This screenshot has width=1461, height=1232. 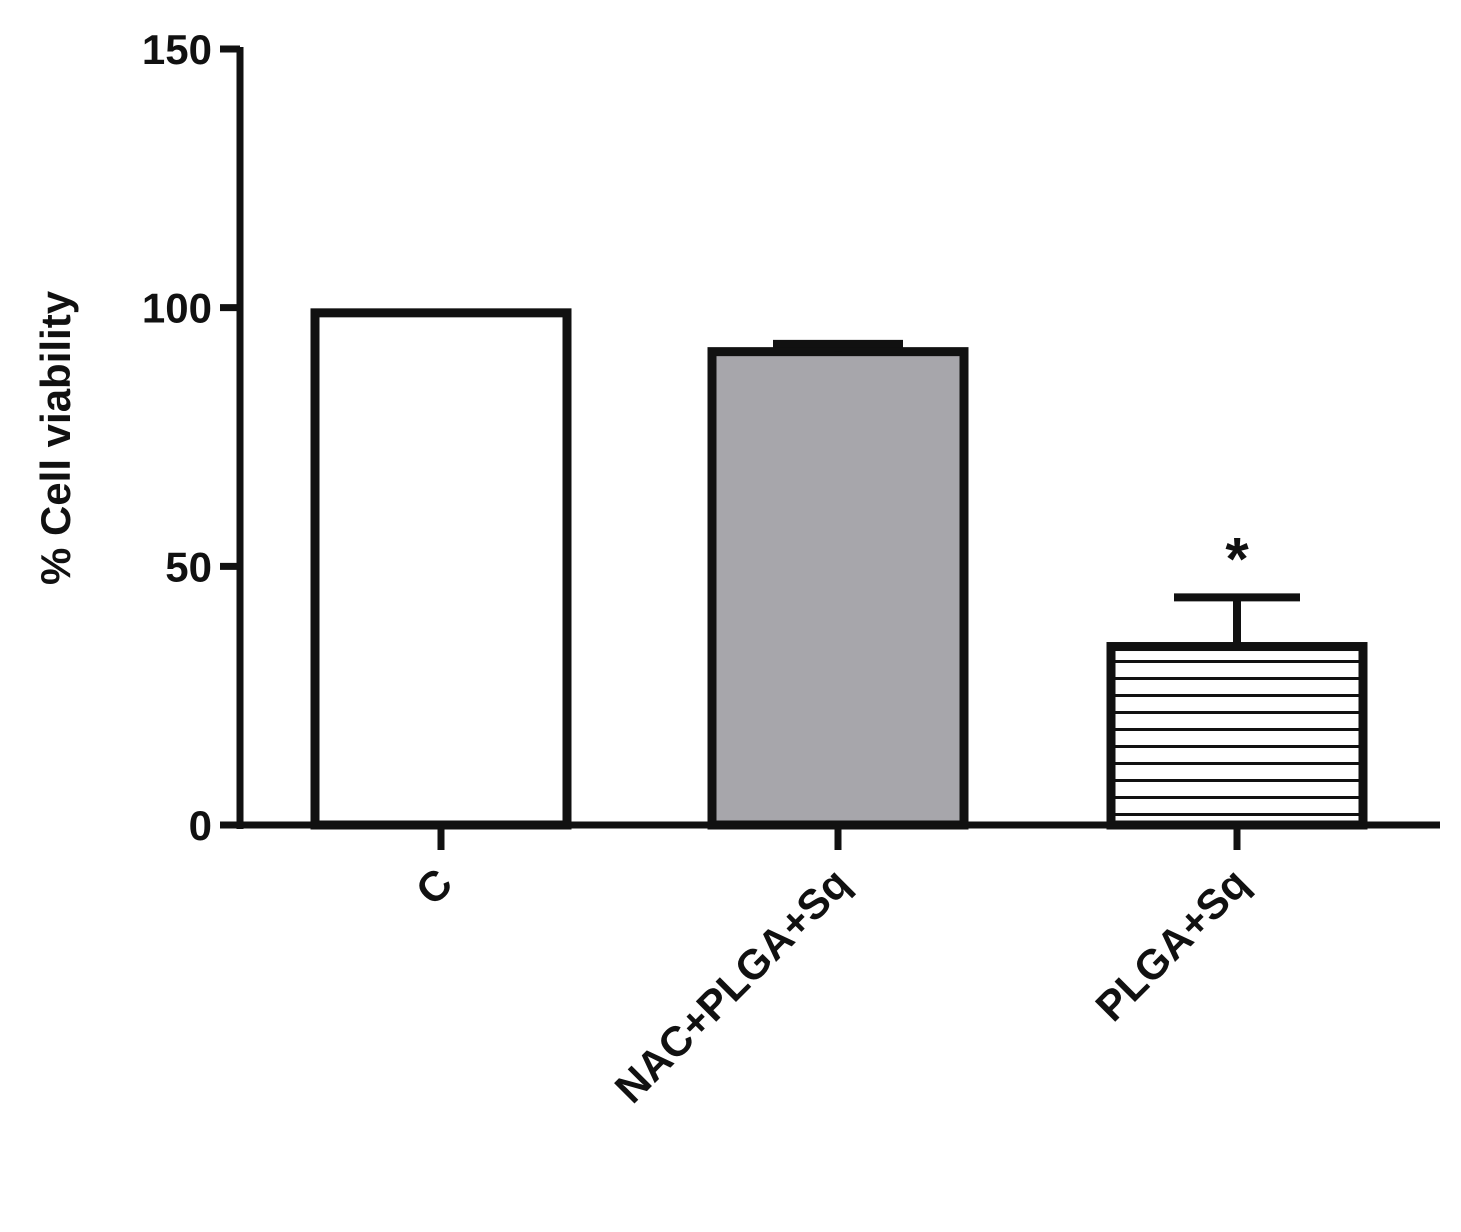 I want to click on y-tick-label: 150, so click(x=177, y=49).